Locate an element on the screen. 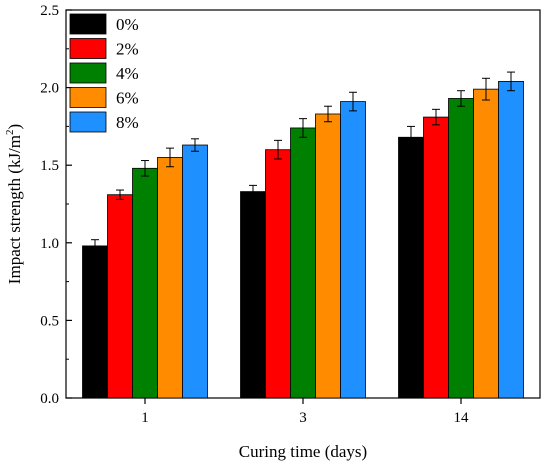  y-tick-label: 2.5 is located at coordinates (49, 11).